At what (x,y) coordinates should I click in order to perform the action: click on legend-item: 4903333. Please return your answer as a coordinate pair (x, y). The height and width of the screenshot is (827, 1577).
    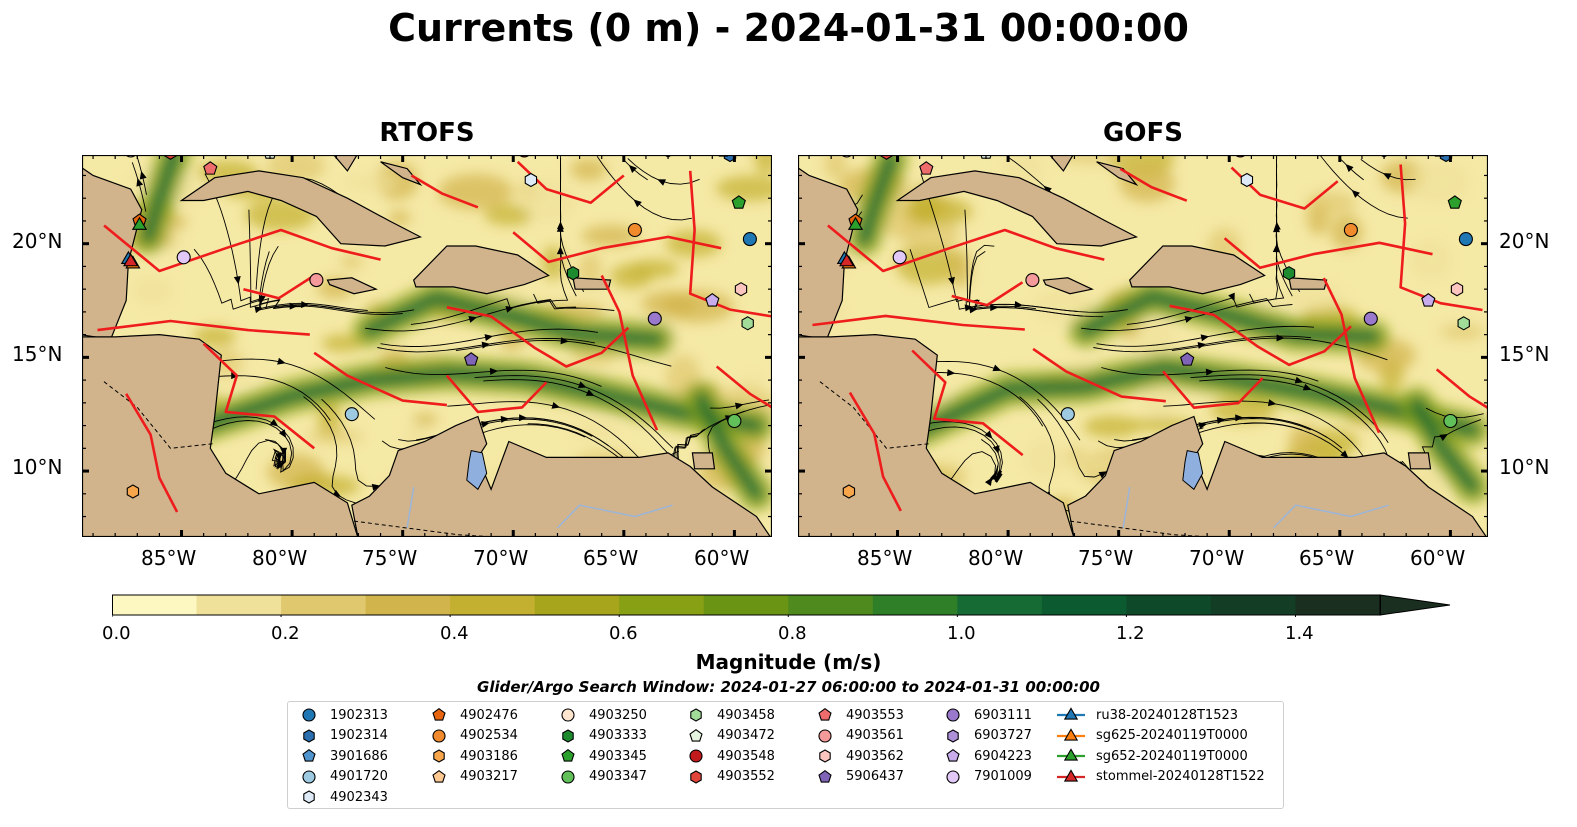
    Looking at the image, I should click on (602, 736).